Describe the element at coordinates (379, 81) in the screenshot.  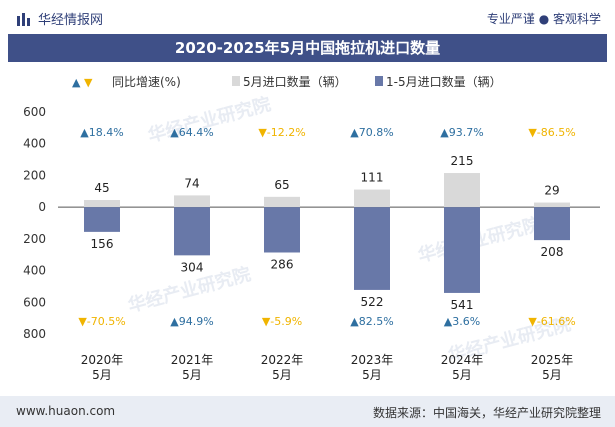
I see `legend-cumulative-swatch` at that location.